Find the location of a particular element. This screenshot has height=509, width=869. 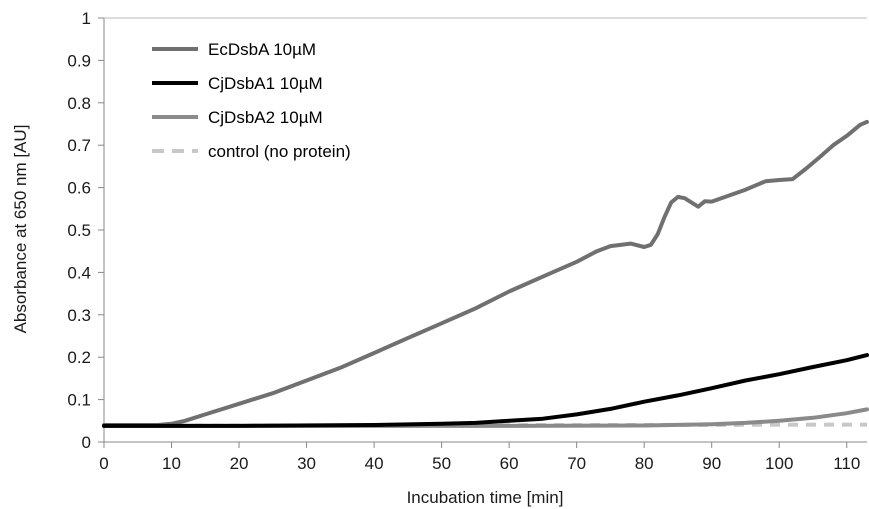

x-tick-label: 30 is located at coordinates (306, 463).